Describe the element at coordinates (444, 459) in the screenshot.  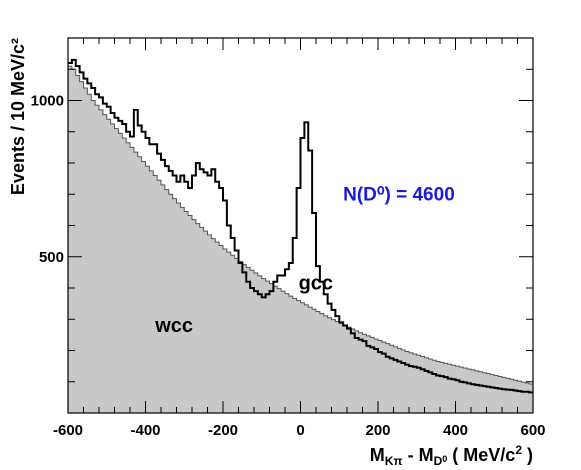
I see `x-axis-title-part: 0` at that location.